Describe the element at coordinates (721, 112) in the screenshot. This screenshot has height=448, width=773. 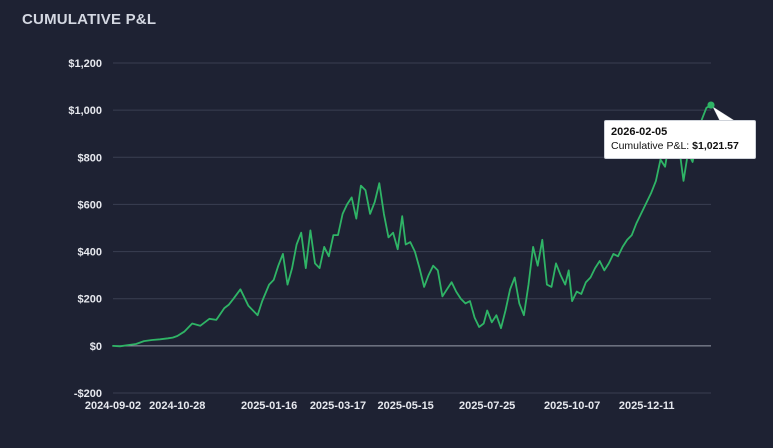
I see `tooltip-pointer` at that location.